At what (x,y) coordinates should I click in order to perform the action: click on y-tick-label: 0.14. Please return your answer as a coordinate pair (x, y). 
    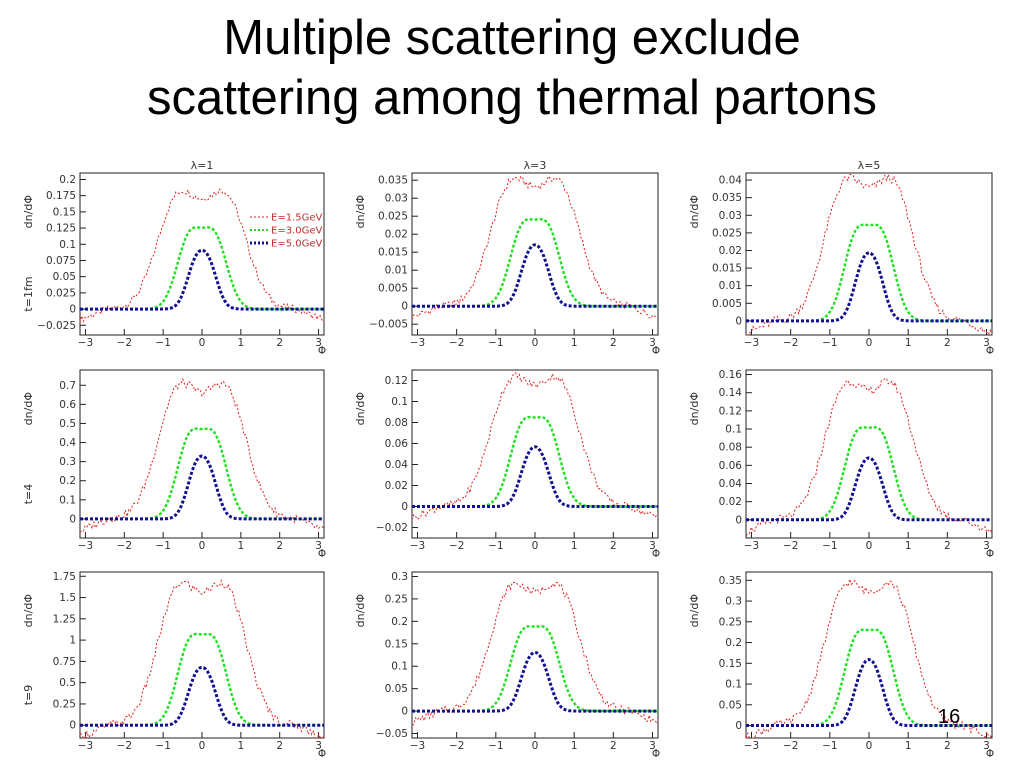
    Looking at the image, I should click on (731, 393).